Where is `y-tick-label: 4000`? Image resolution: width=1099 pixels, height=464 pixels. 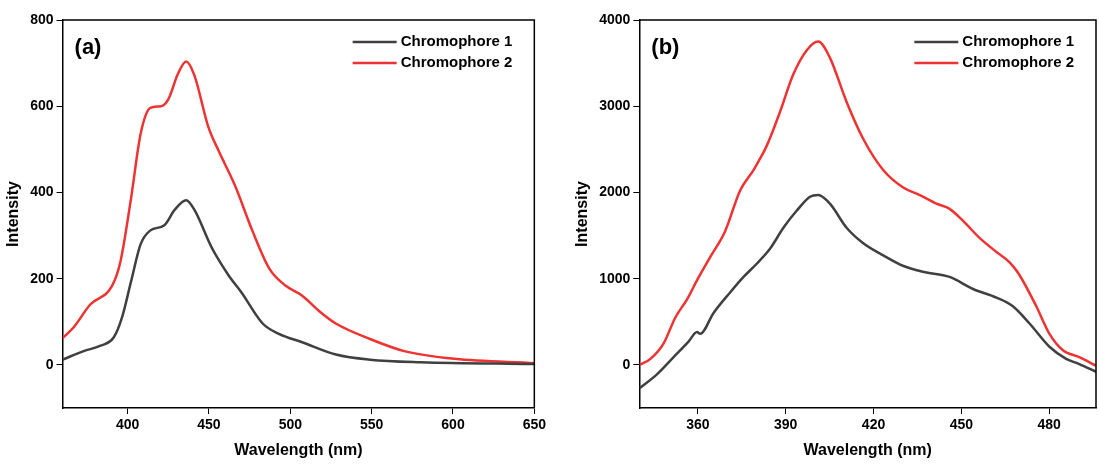
y-tick-label: 4000 is located at coordinates (615, 18).